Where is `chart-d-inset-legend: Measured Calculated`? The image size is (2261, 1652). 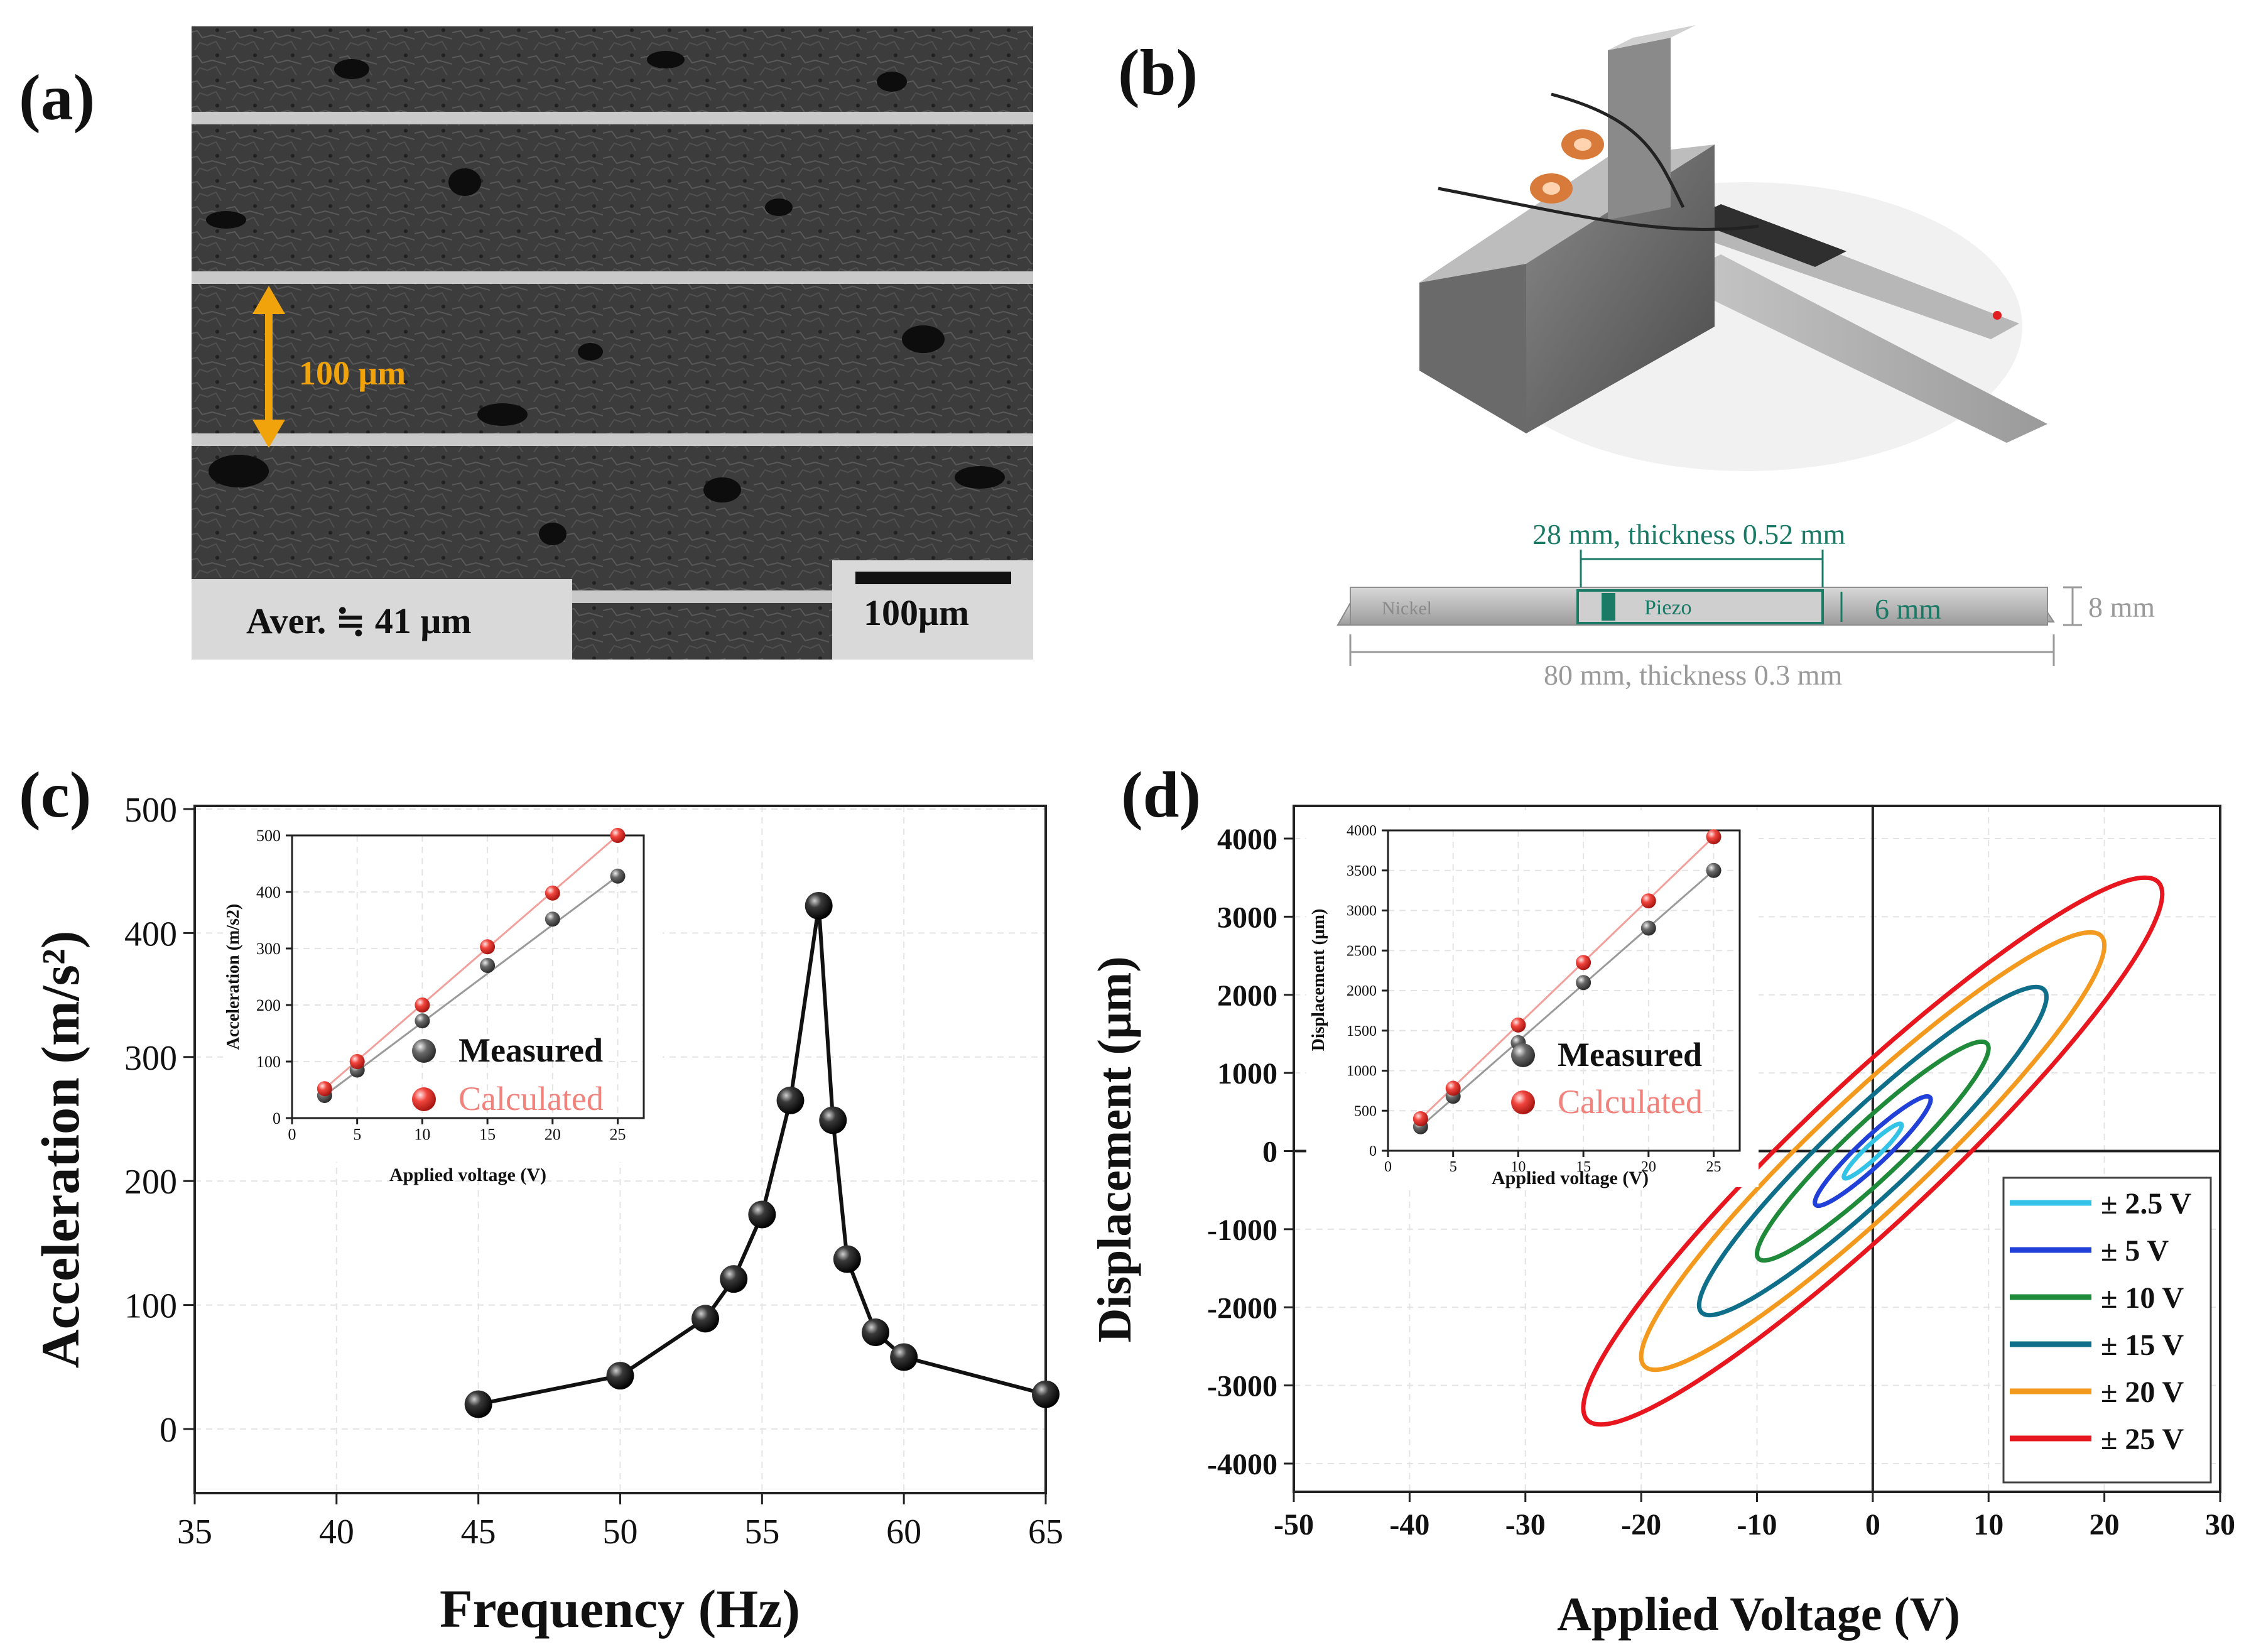 chart-d-inset-legend: Measured Calculated is located at coordinates (1607, 1078).